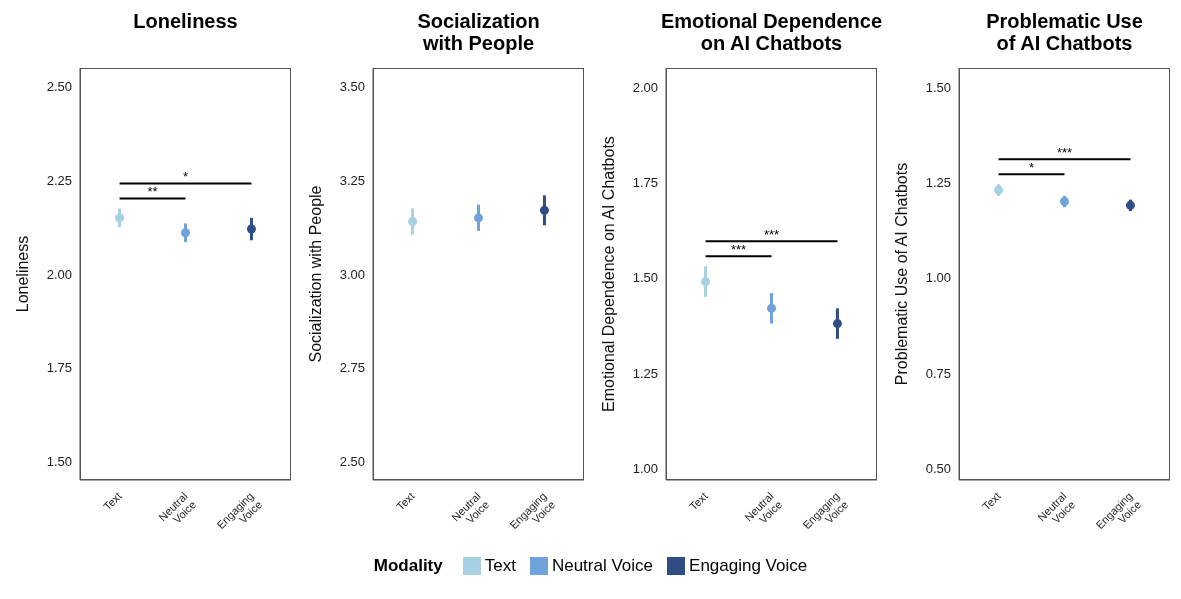  Describe the element at coordinates (771, 32) in the screenshot. I see `chart-title: Emotional Dependence on AI Chatbots` at that location.